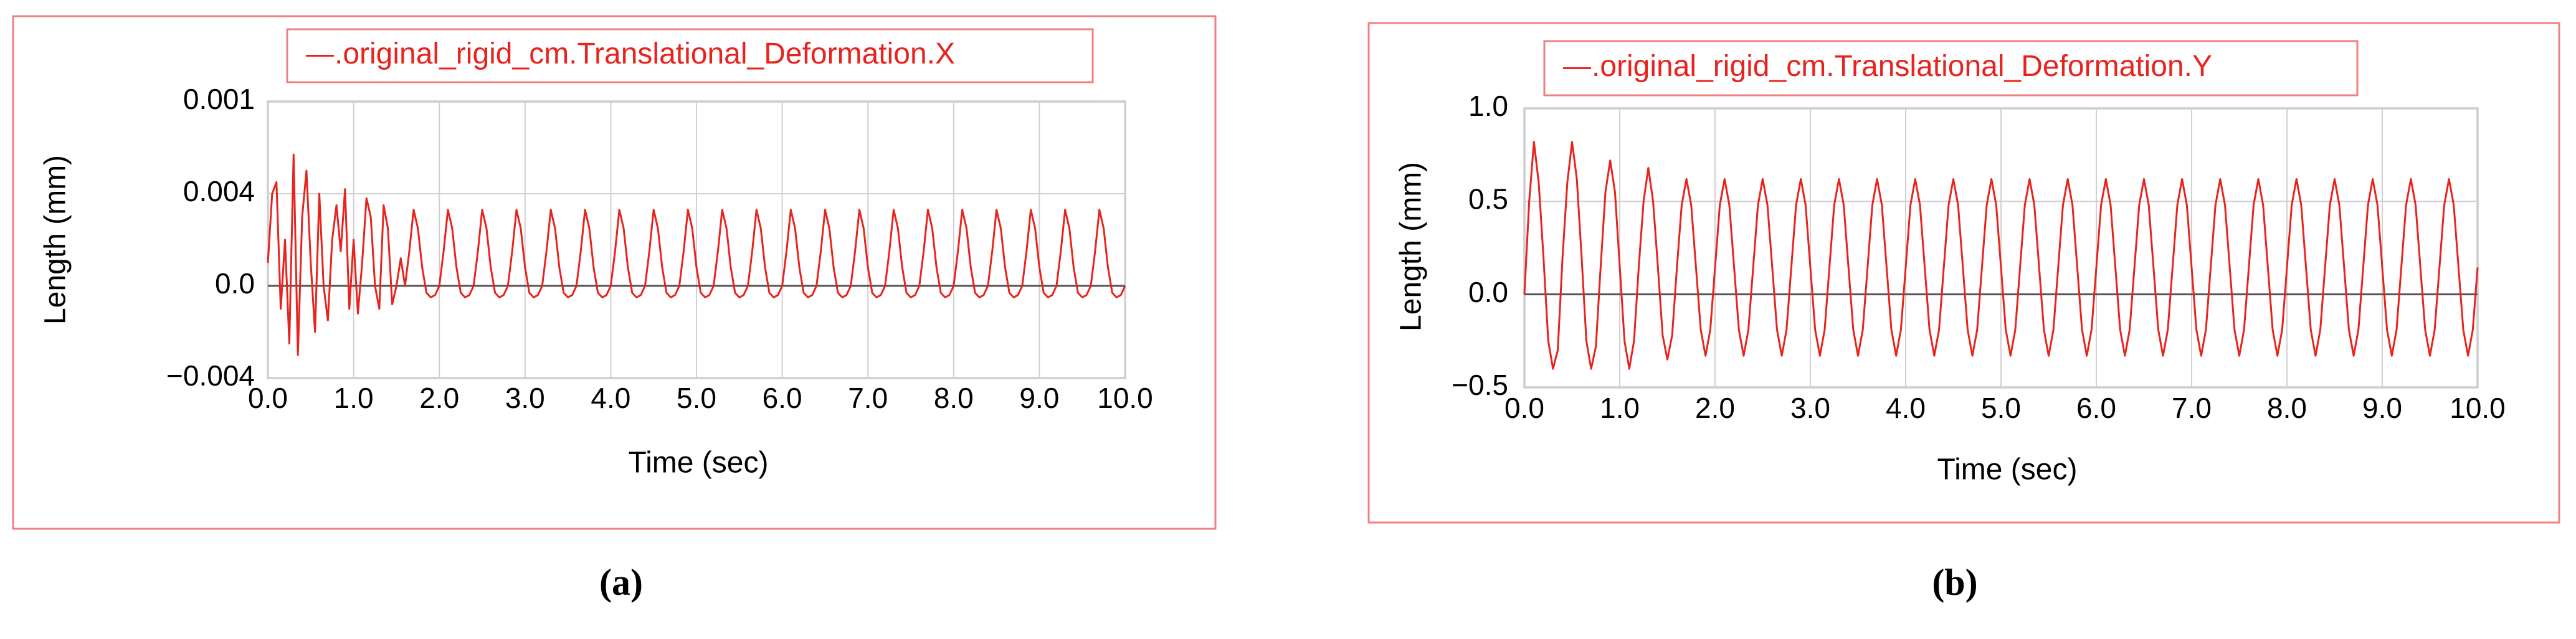 The image size is (2576, 639). Describe the element at coordinates (210, 376) in the screenshot. I see `y-tick-label: −0.004` at that location.